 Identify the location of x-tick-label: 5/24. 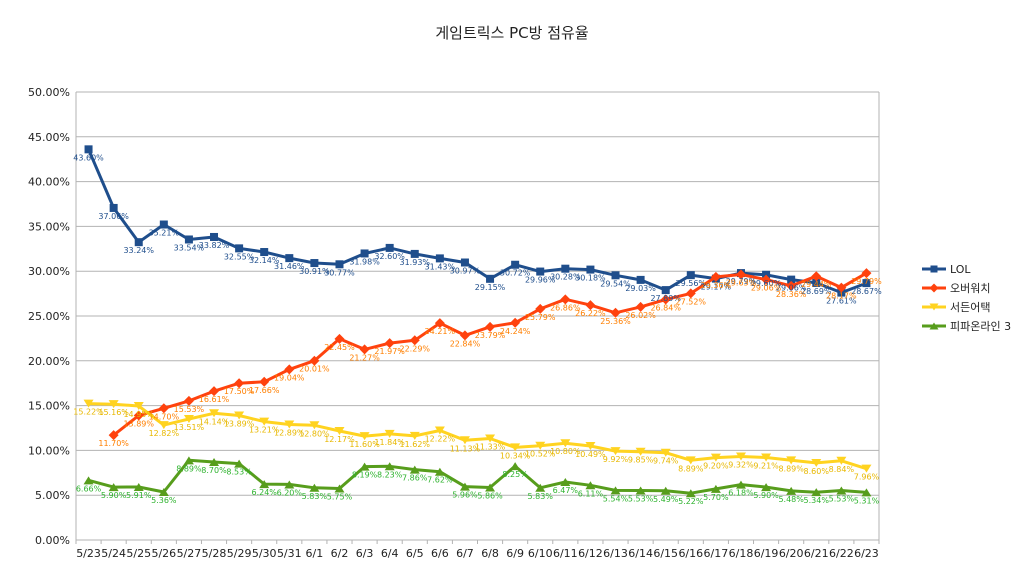
(113, 553).